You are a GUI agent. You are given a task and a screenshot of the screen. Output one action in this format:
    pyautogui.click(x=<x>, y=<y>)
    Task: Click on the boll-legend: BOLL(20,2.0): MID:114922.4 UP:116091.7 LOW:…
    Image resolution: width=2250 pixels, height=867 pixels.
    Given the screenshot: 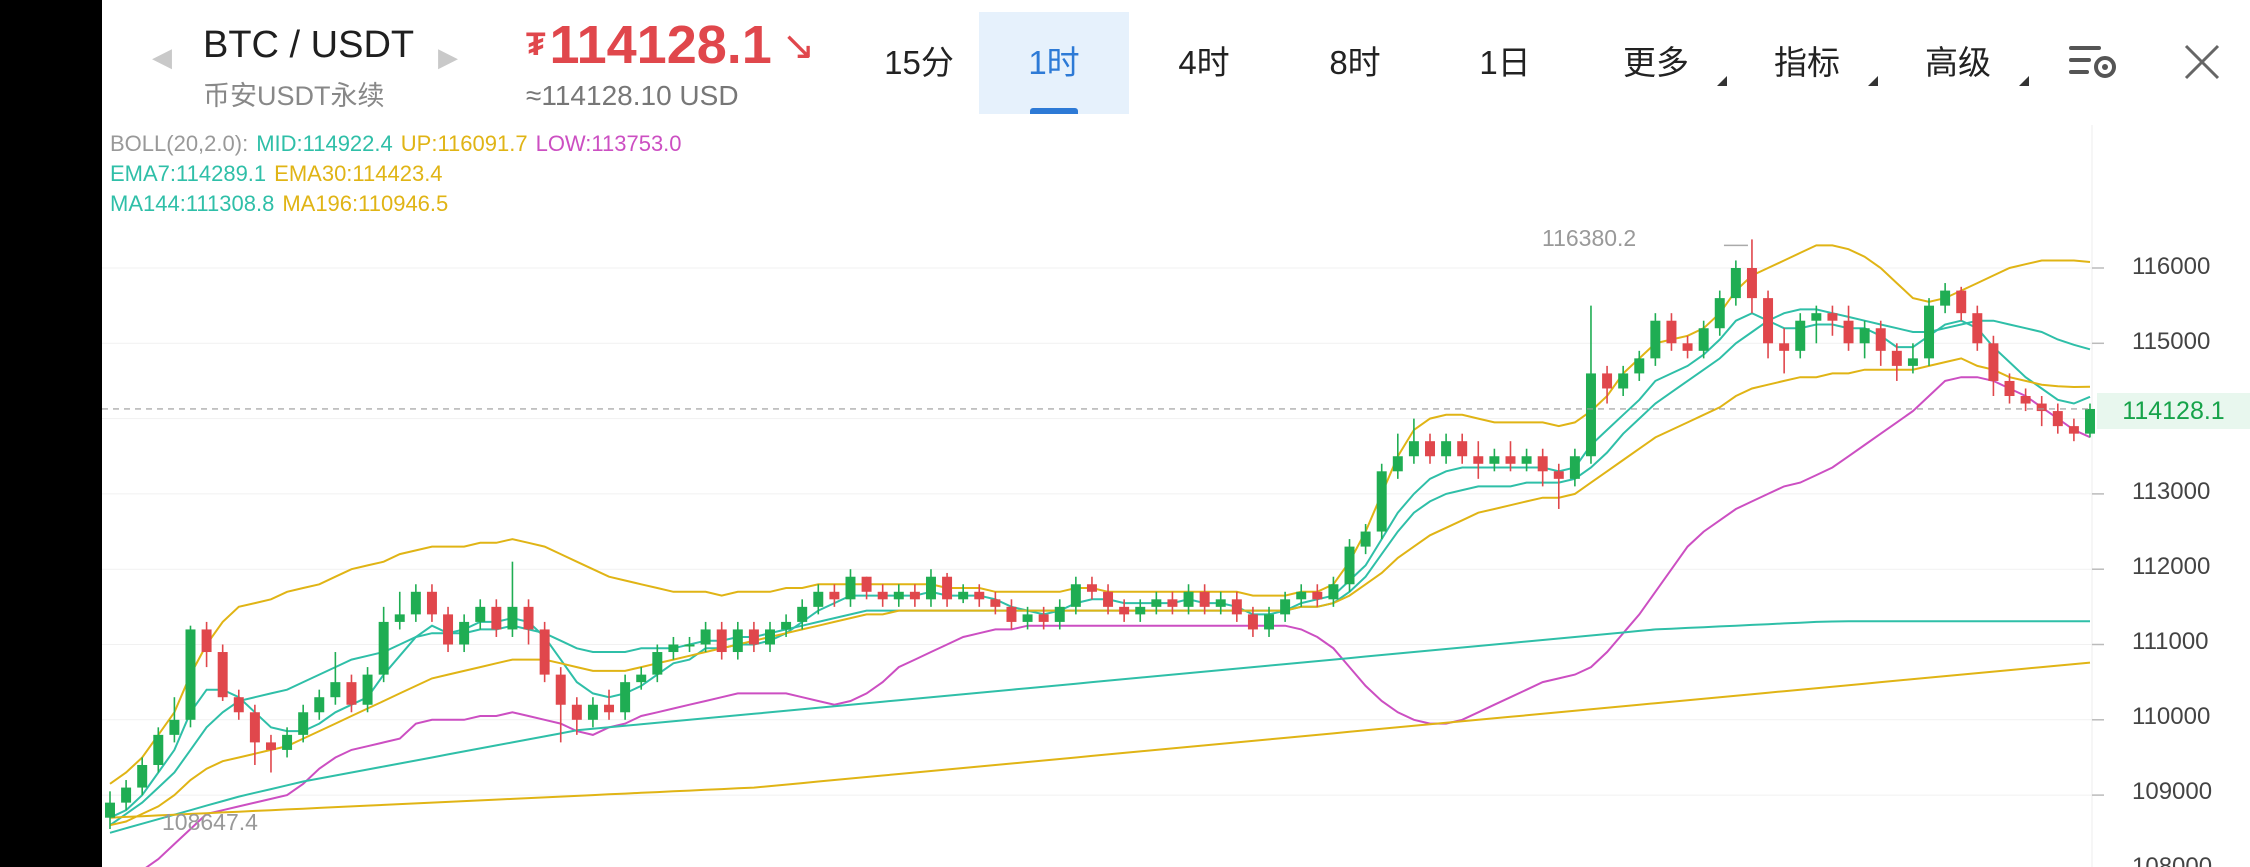 What is the action you would take?
    pyautogui.click(x=400, y=144)
    